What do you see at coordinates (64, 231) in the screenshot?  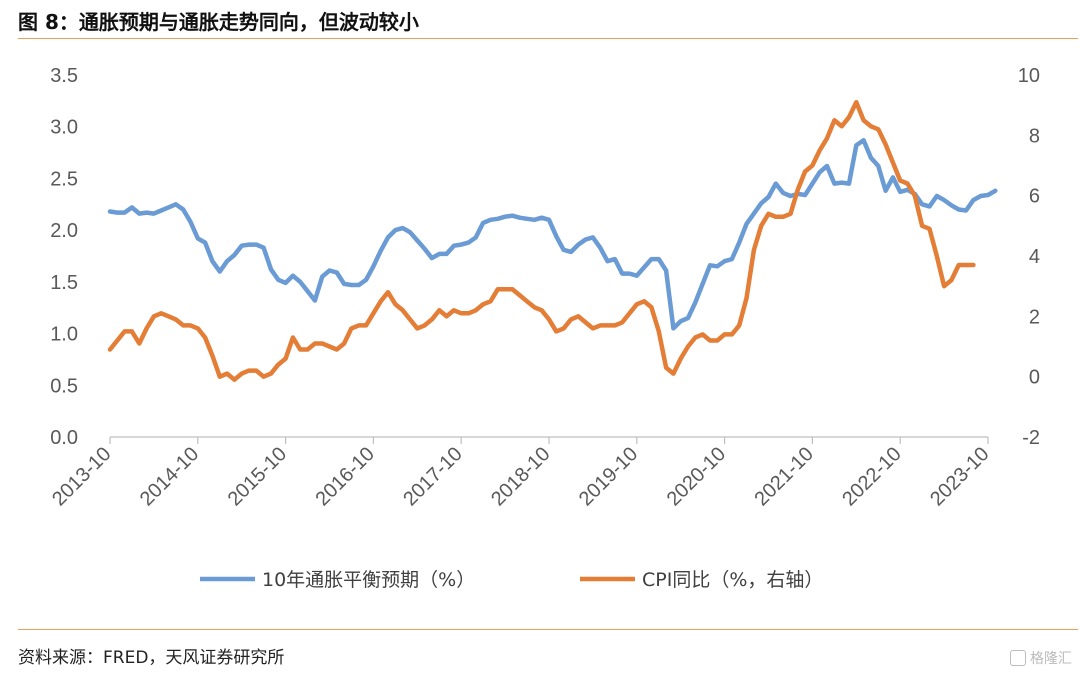 I see `left-tick-label: 2.0` at bounding box center [64, 231].